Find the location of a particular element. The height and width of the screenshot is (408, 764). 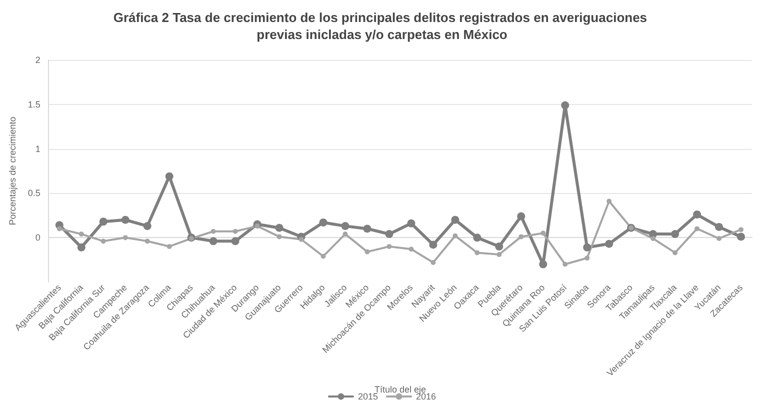

legend-label: 2016 is located at coordinates (426, 397).